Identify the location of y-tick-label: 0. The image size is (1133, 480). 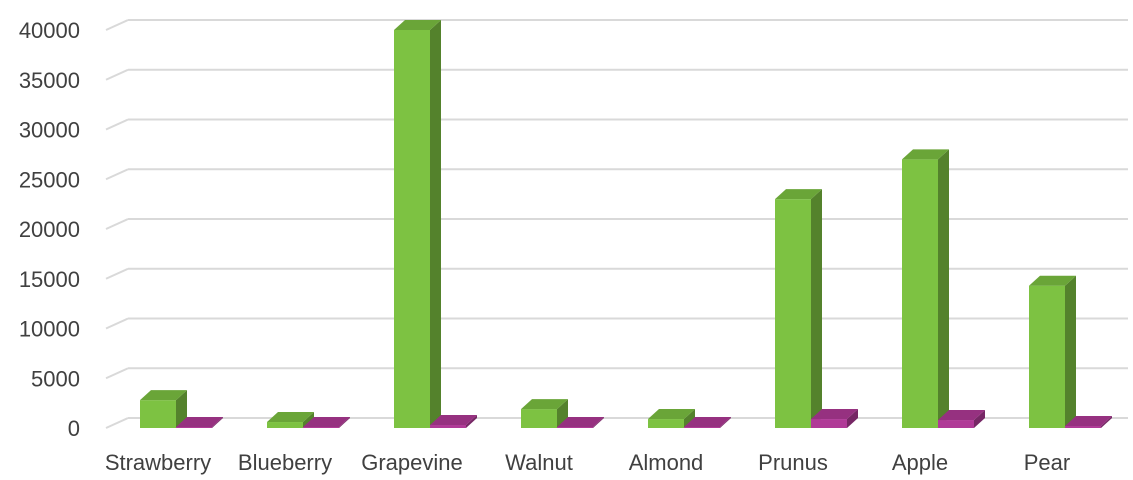
(74, 428).